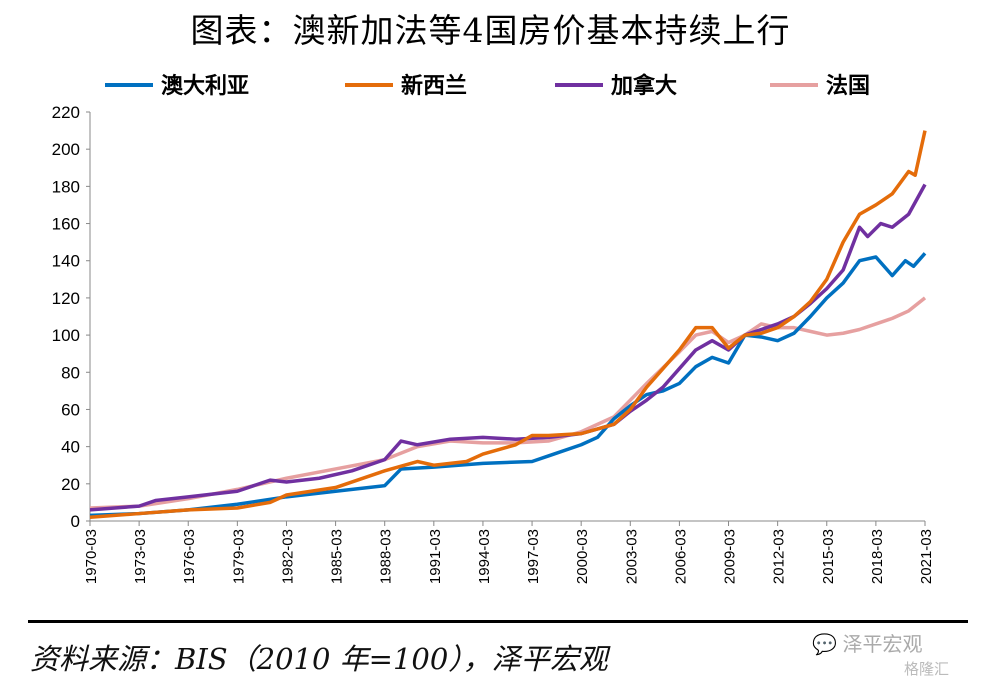  I want to click on x-tick-label: 1979-03, so click(238, 556).